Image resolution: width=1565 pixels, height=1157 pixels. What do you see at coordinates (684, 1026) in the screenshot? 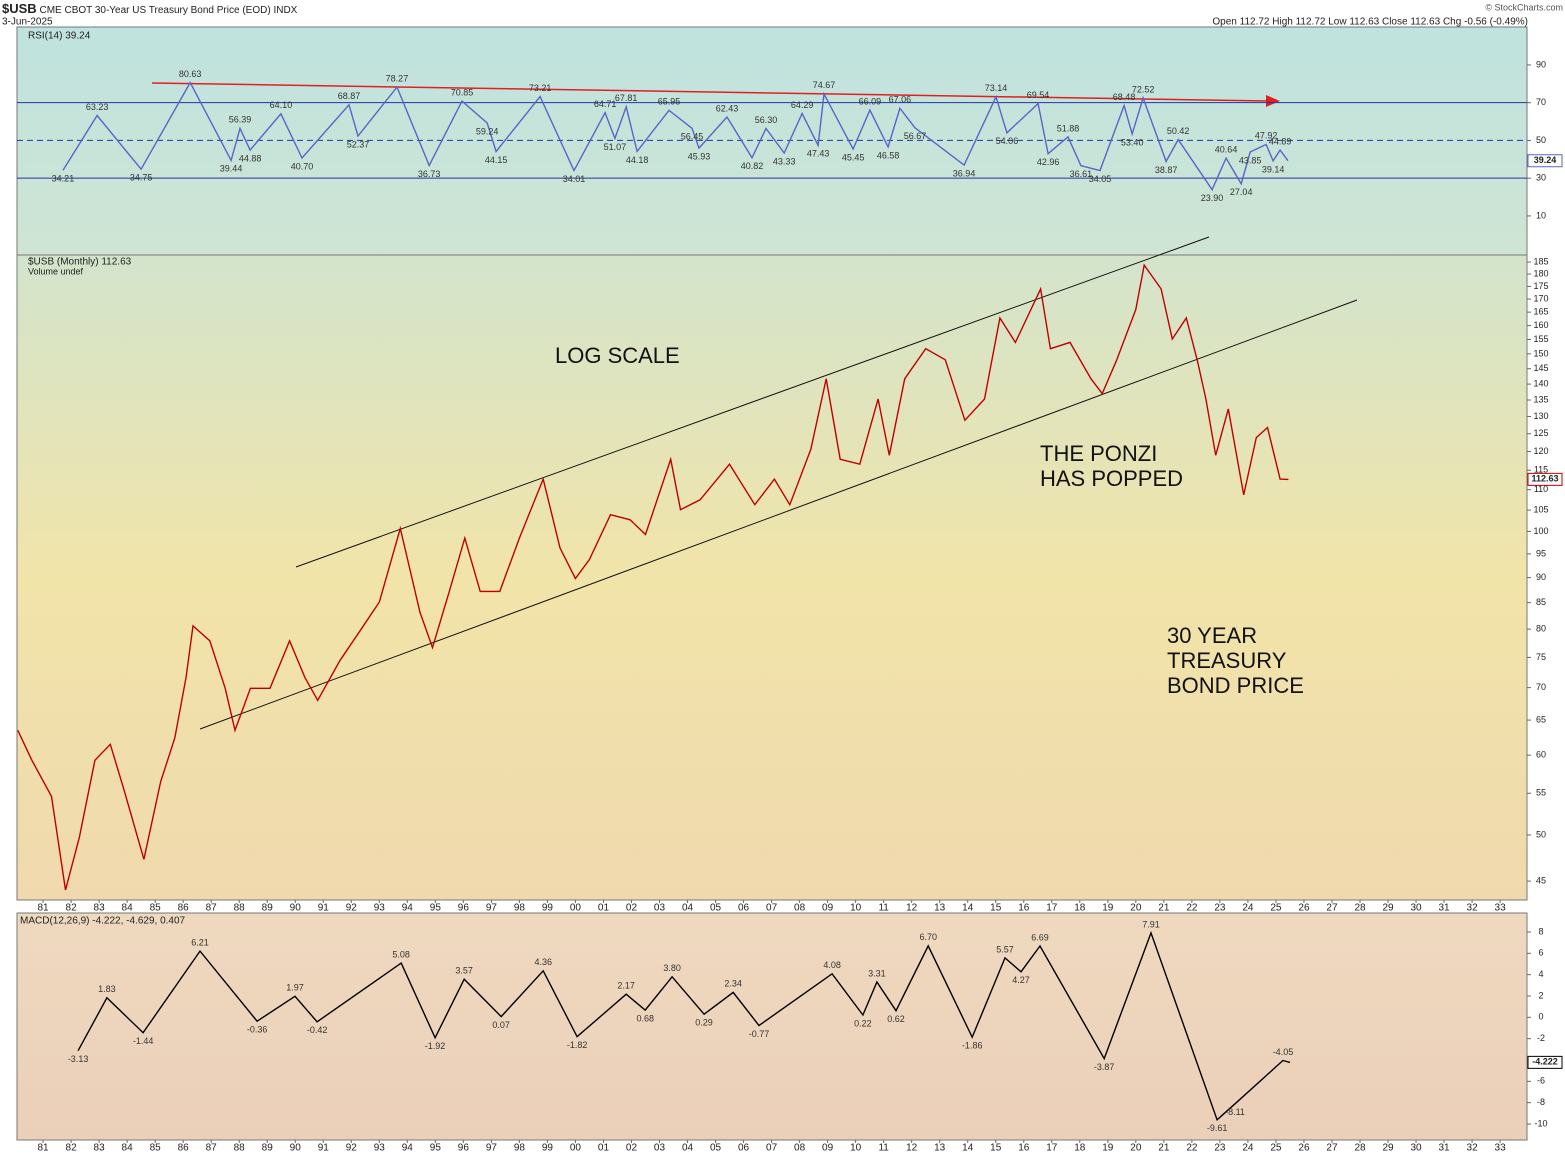
I see `data-line` at bounding box center [684, 1026].